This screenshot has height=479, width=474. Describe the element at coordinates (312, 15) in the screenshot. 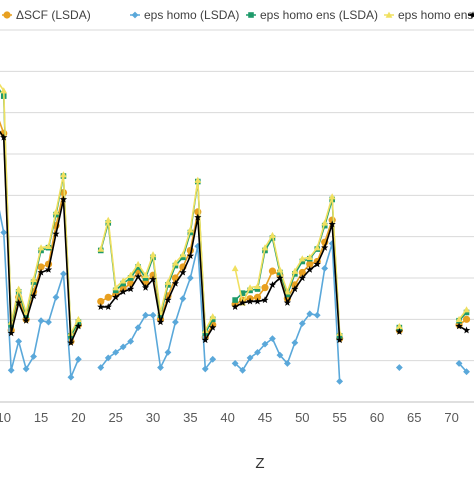

I see `legend-entry: eps homo ens (LSDA)` at that location.